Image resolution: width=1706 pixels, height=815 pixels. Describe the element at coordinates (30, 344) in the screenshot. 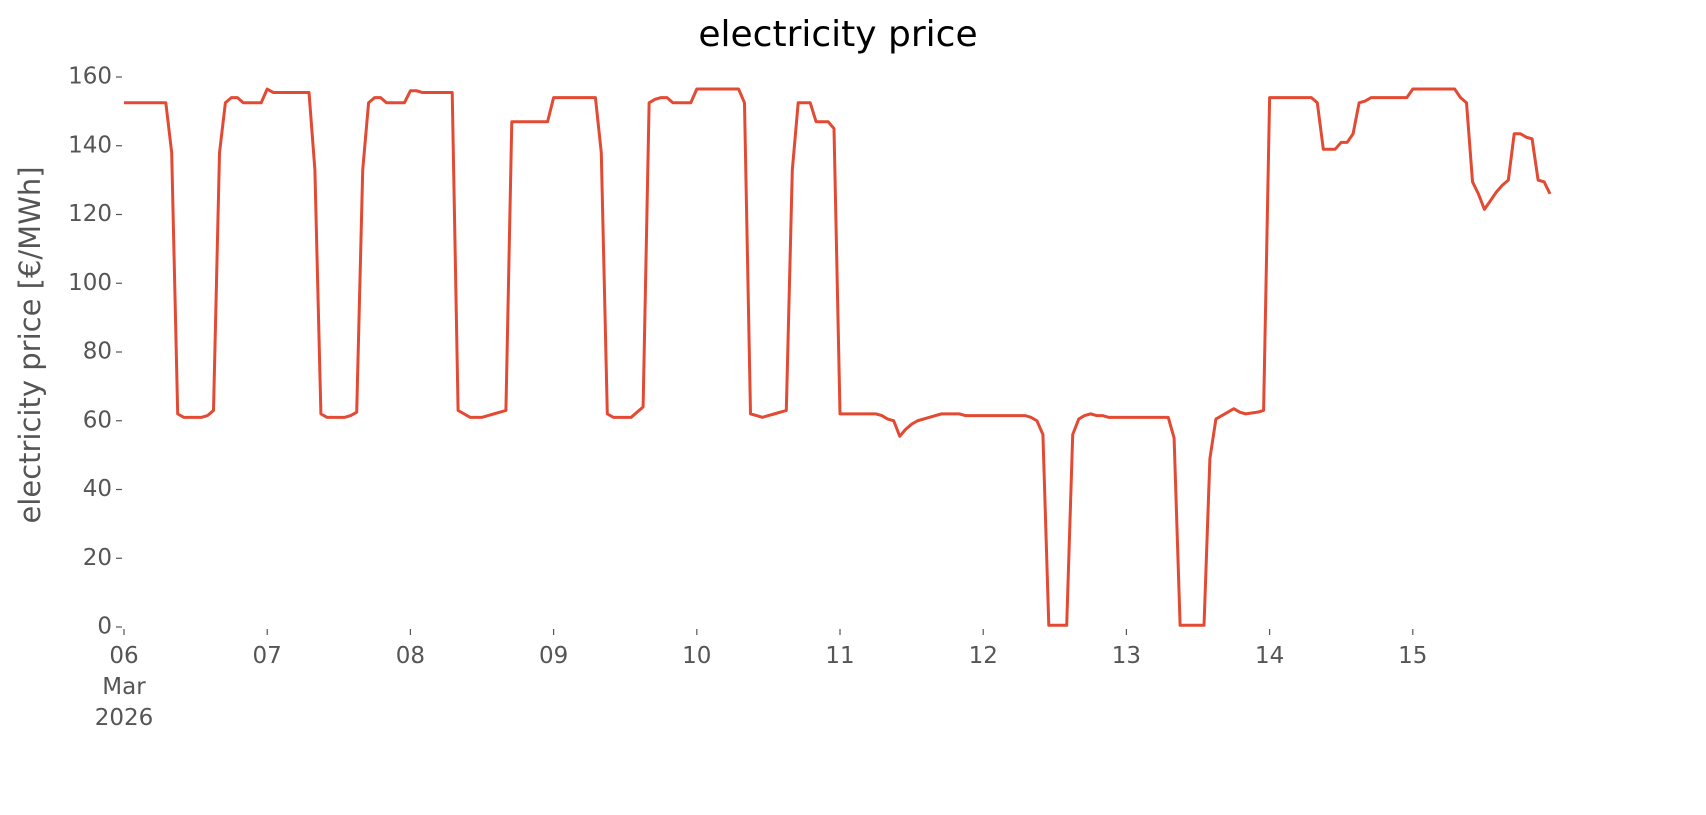

I see `y-axis-label: electricity price [€/MWh]` at that location.